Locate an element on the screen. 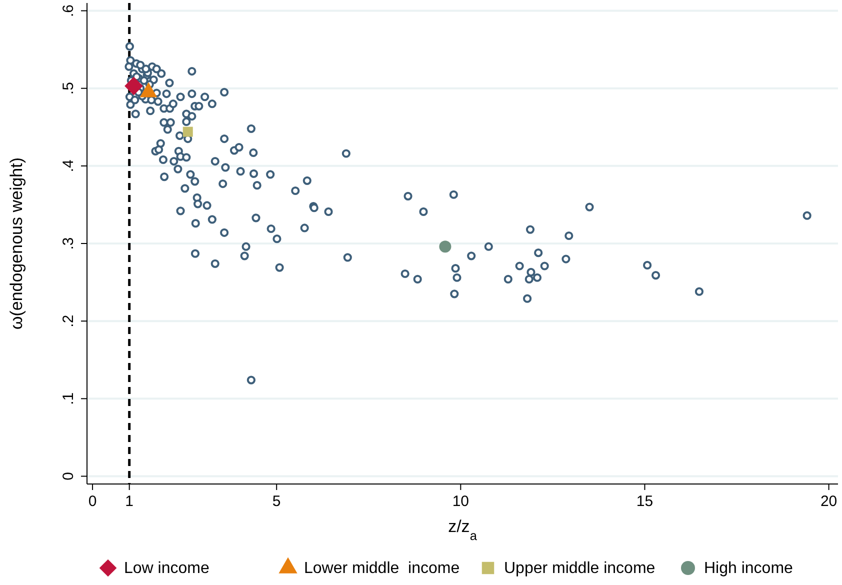 The image size is (842, 585). y-tick-label: .2 is located at coordinates (68, 321).